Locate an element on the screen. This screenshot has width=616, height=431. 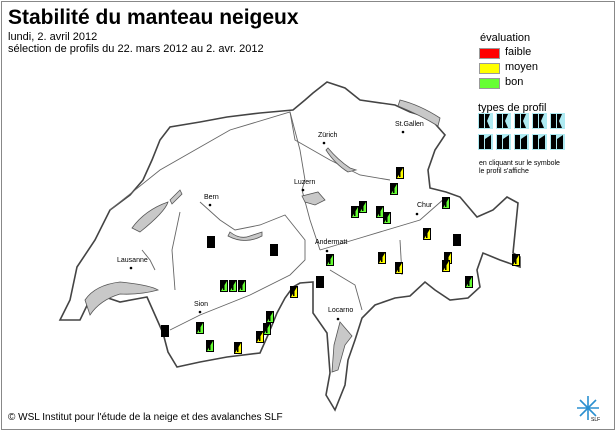
city-label: Luzern is located at coordinates (305, 182).